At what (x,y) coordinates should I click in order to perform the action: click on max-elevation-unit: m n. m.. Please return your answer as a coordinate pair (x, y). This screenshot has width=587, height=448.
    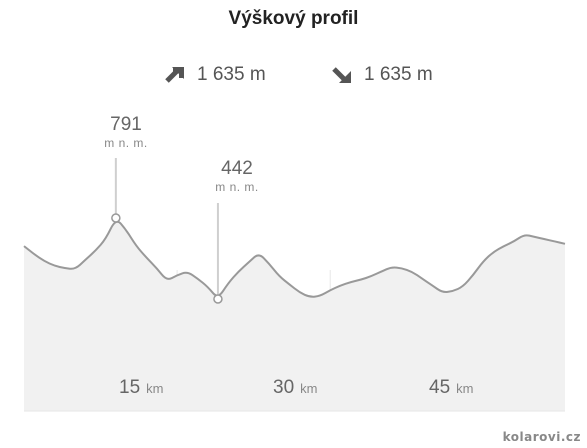
    Looking at the image, I should click on (126, 143).